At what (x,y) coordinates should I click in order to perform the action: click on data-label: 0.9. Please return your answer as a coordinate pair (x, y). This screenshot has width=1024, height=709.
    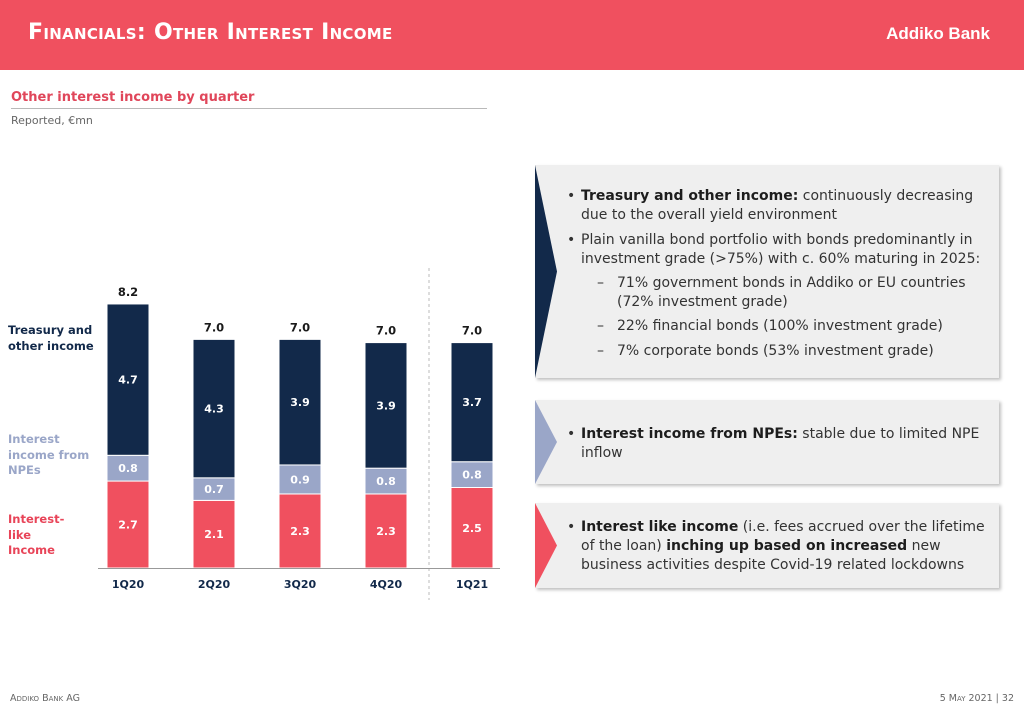
    Looking at the image, I should click on (300, 479).